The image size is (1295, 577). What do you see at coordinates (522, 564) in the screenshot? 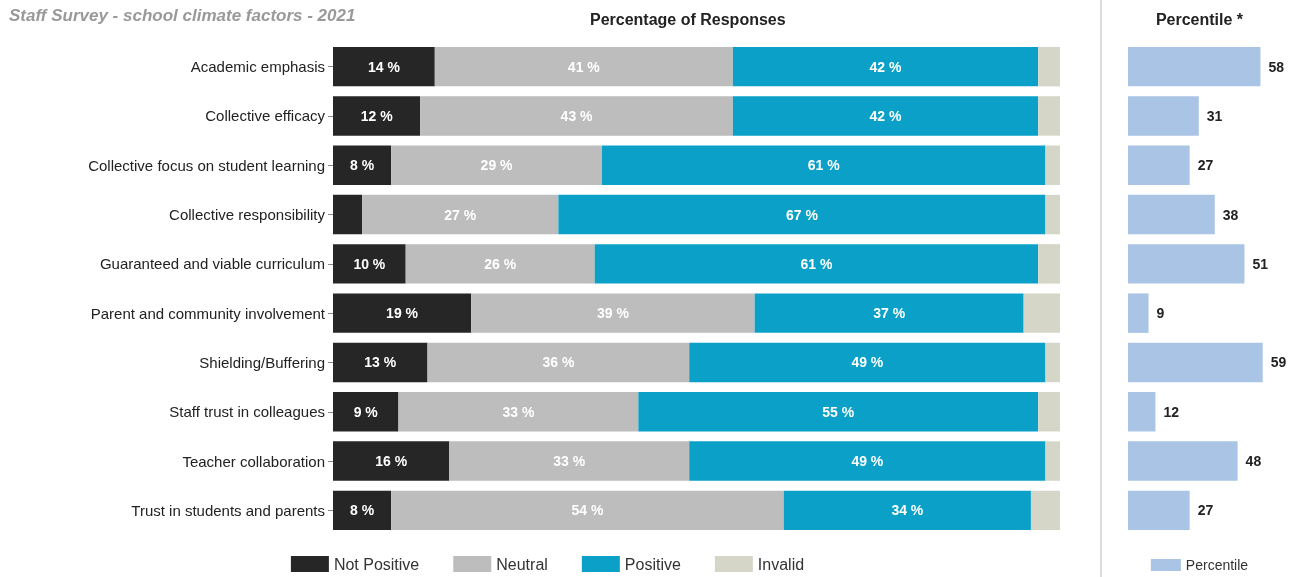
I see `legend-label: Neutral` at bounding box center [522, 564].